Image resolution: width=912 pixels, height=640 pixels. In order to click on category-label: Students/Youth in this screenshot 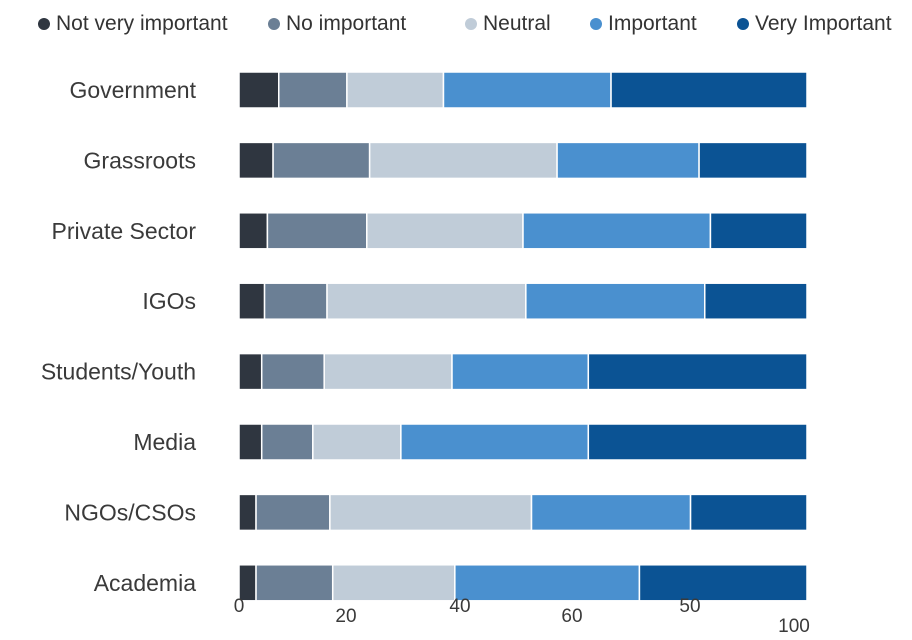, I will do `click(118, 372)`.